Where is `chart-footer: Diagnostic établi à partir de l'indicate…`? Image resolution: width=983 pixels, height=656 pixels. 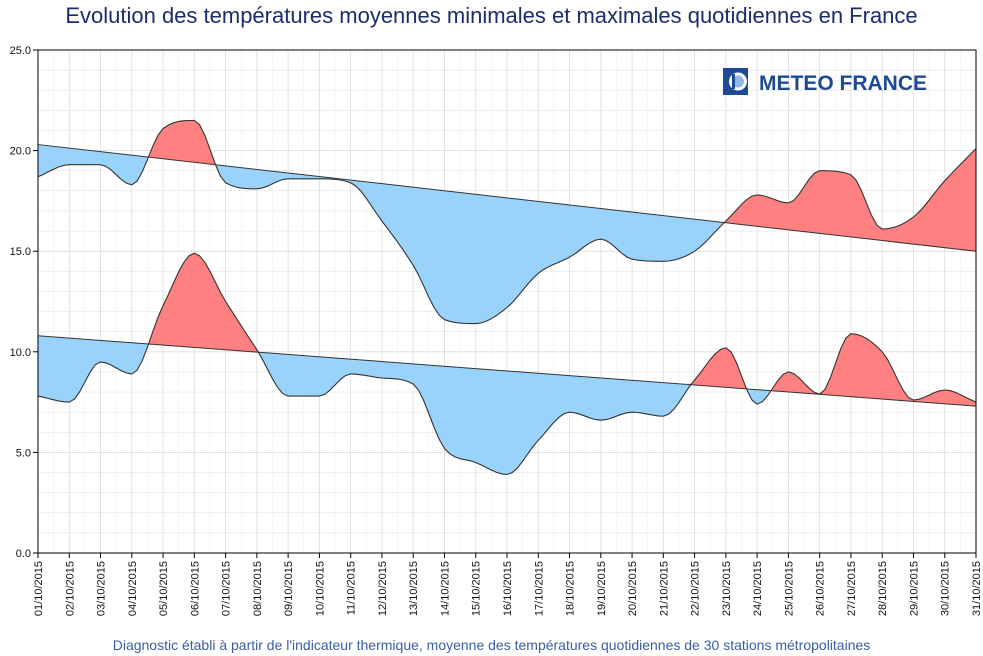
chart-footer: Diagnostic établi à partir de l'indicate… is located at coordinates (491, 645).